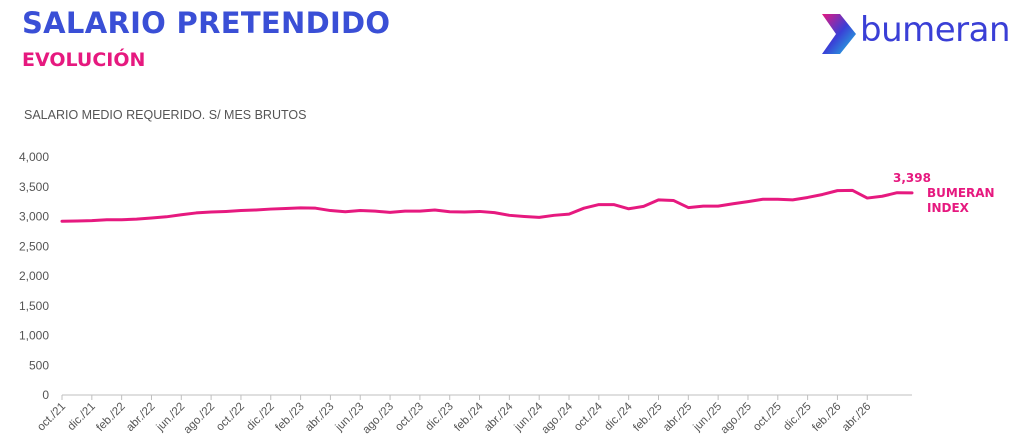 The height and width of the screenshot is (446, 1024). What do you see at coordinates (34, 276) in the screenshot?
I see `y-tick-label: 2,000` at bounding box center [34, 276].